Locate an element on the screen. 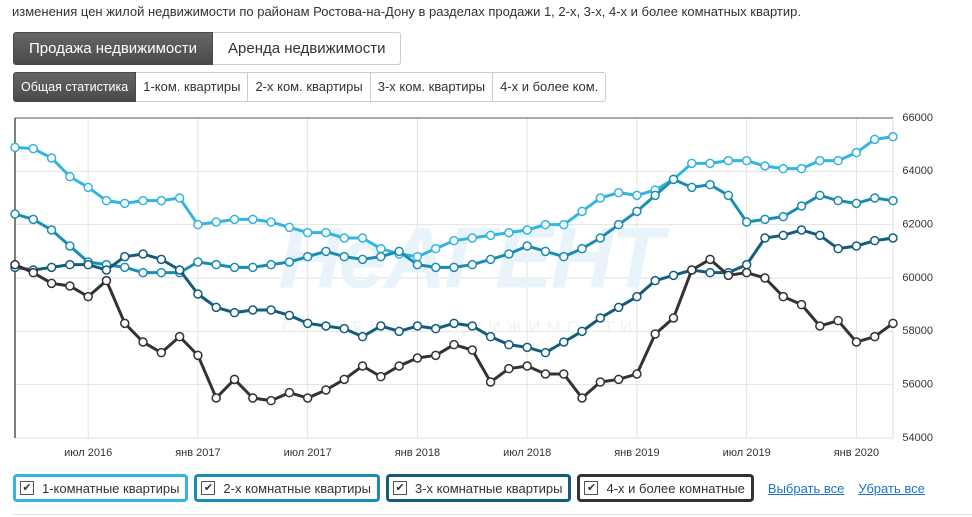  divider is located at coordinates (492, 514).